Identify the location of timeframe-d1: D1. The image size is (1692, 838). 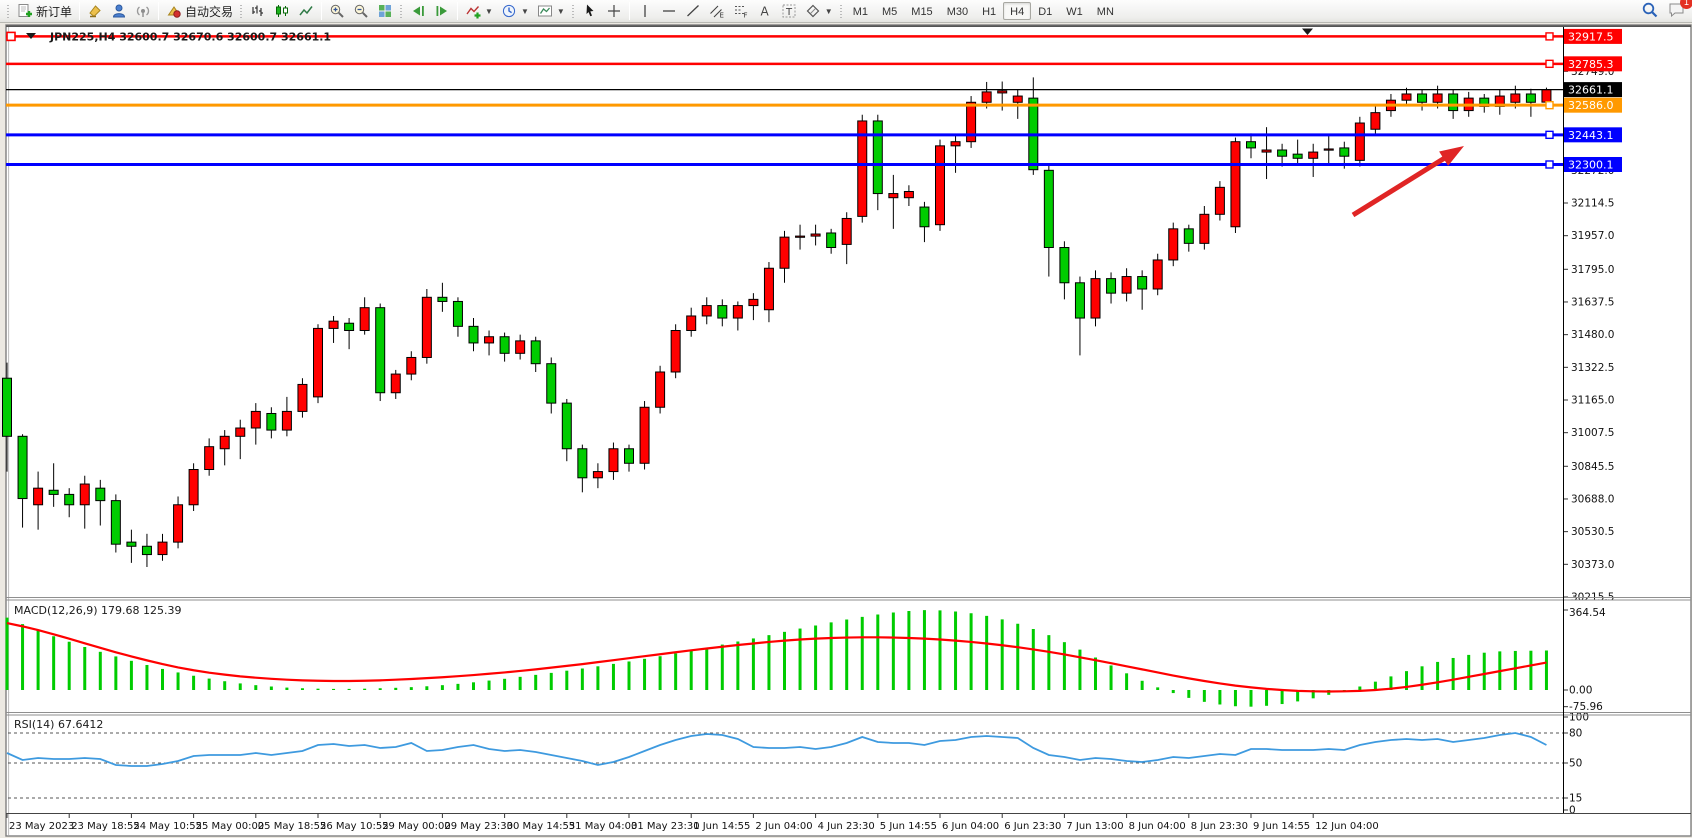
(1045, 12).